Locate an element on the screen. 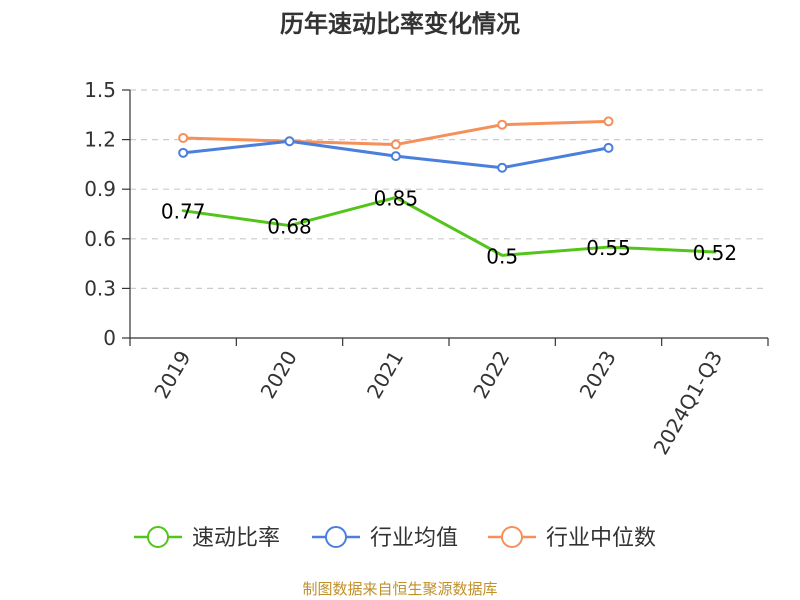 The width and height of the screenshot is (800, 600). y-tick-label: 0 is located at coordinates (109, 338).